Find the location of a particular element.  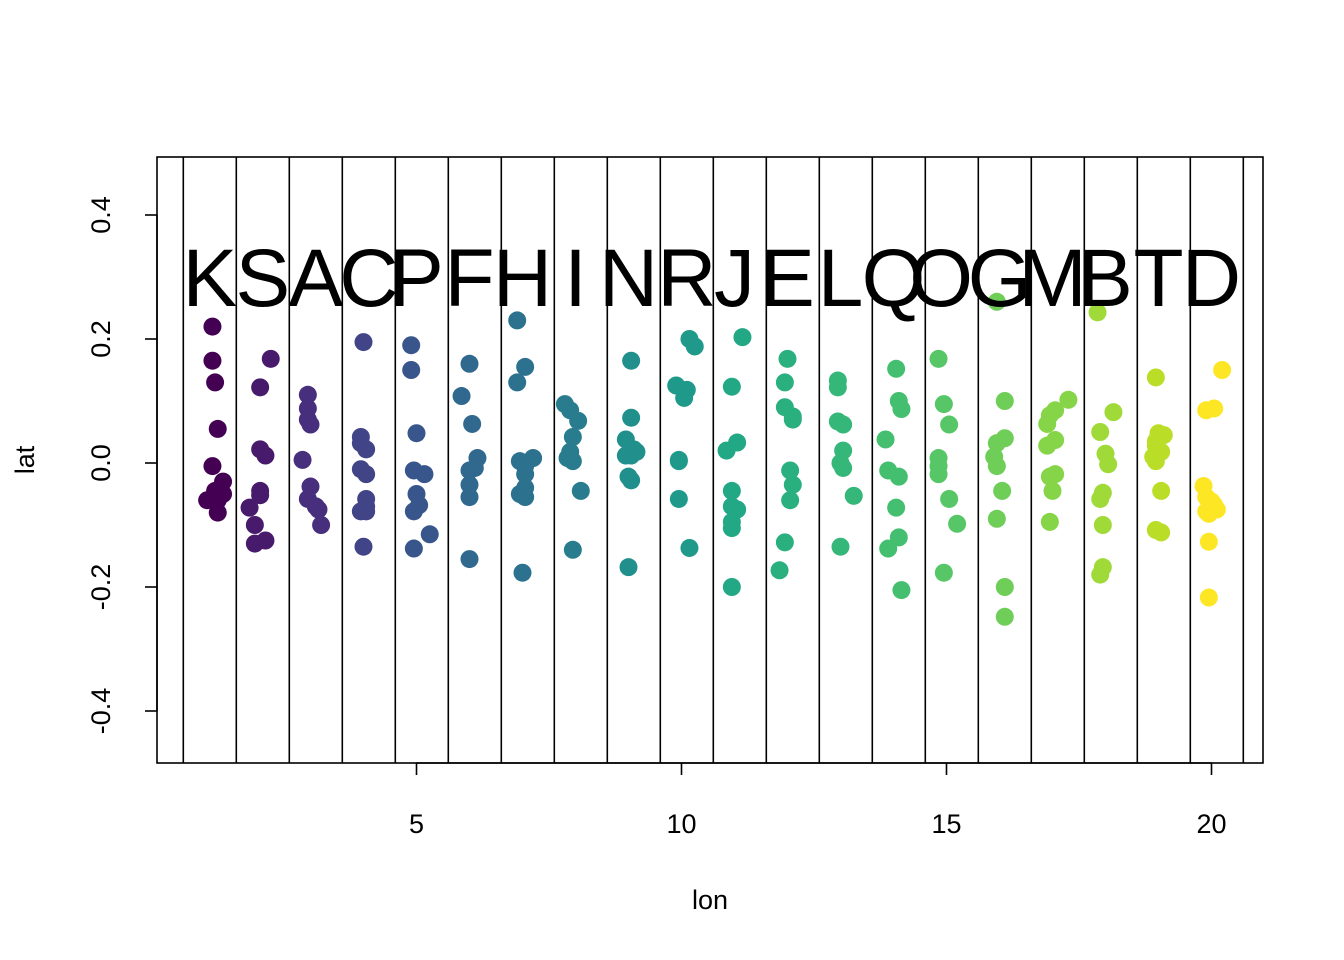

group-label: I is located at coordinates (575, 278).